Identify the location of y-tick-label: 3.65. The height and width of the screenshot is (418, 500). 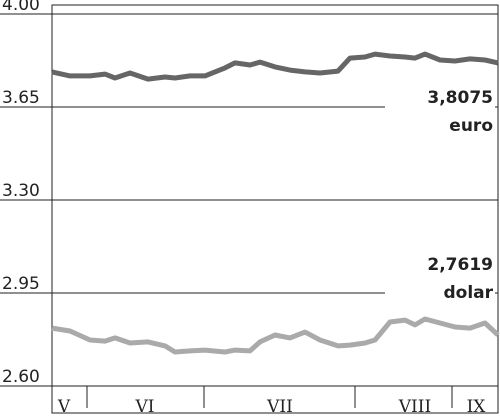
(21, 98).